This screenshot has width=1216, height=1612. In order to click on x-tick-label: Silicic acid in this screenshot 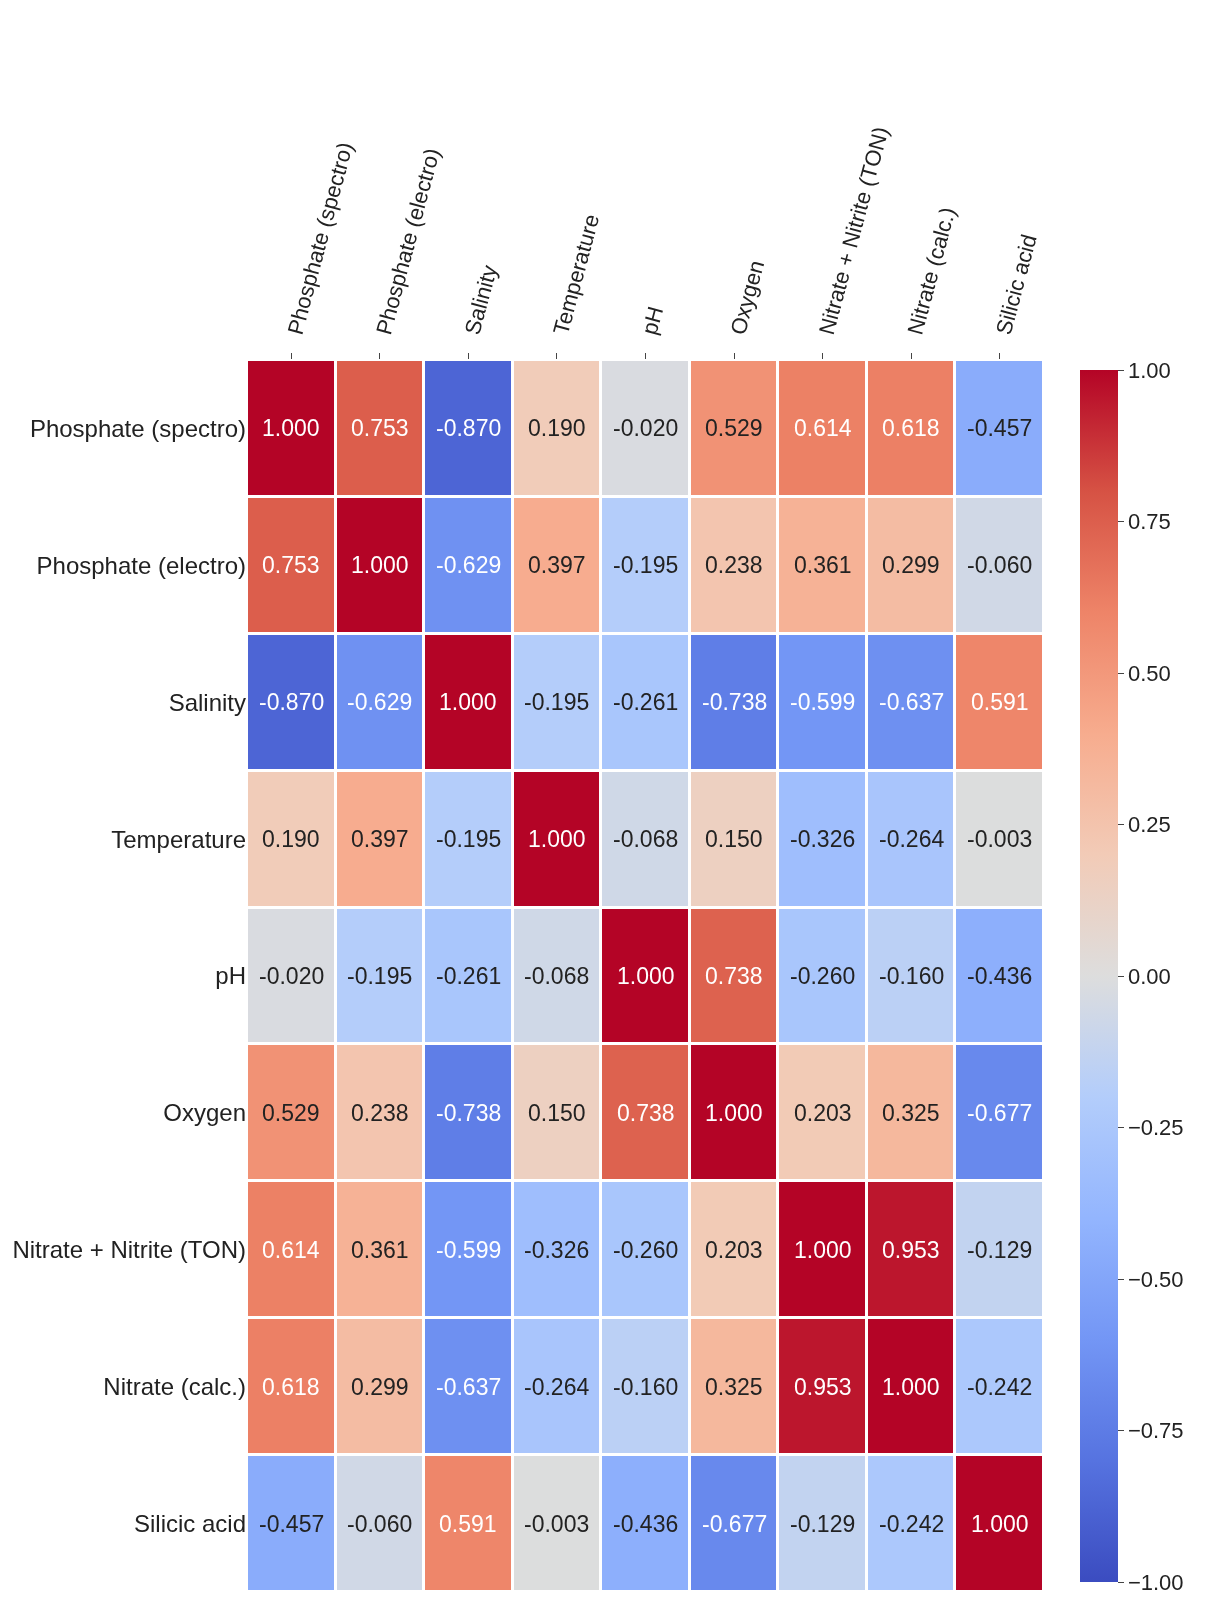, I will do `click(1016, 284)`.